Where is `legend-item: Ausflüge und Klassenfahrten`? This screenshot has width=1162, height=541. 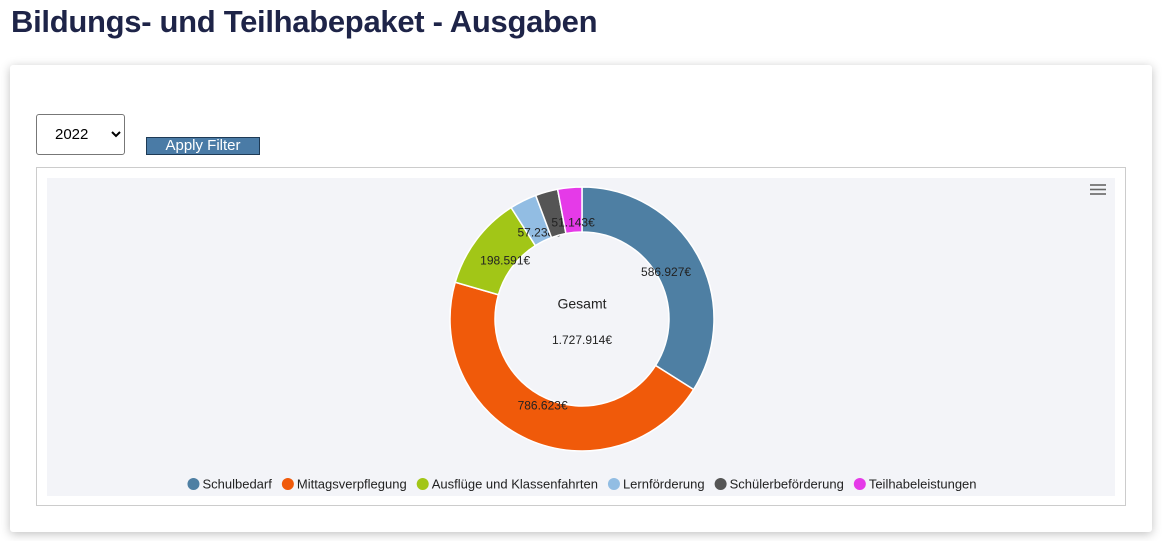 legend-item: Ausflüge und Klassenfahrten is located at coordinates (507, 483).